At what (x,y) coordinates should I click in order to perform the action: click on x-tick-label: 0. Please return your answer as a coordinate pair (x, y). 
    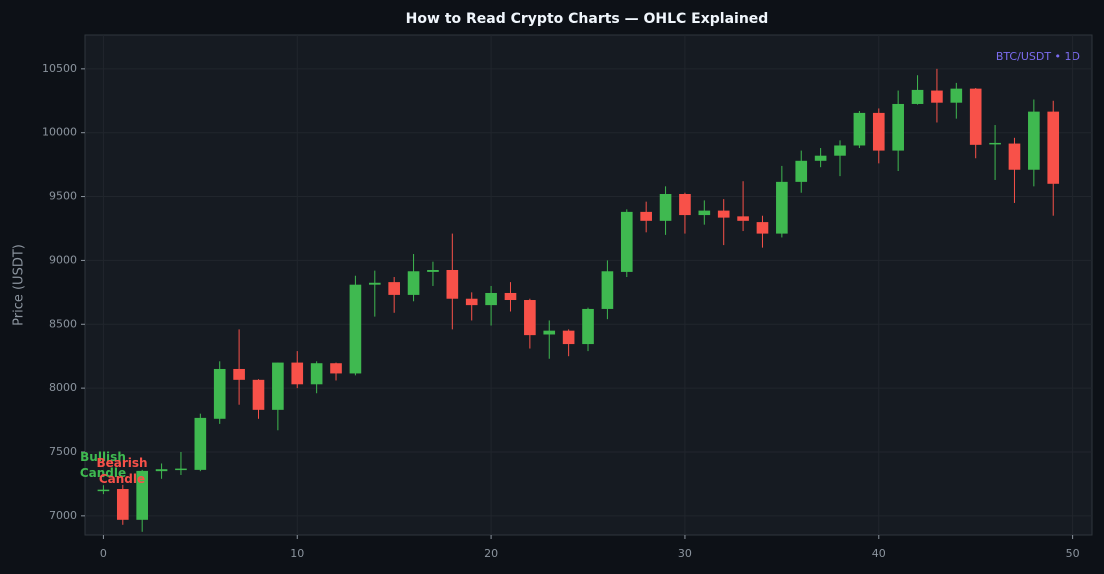
    Looking at the image, I should click on (103, 553).